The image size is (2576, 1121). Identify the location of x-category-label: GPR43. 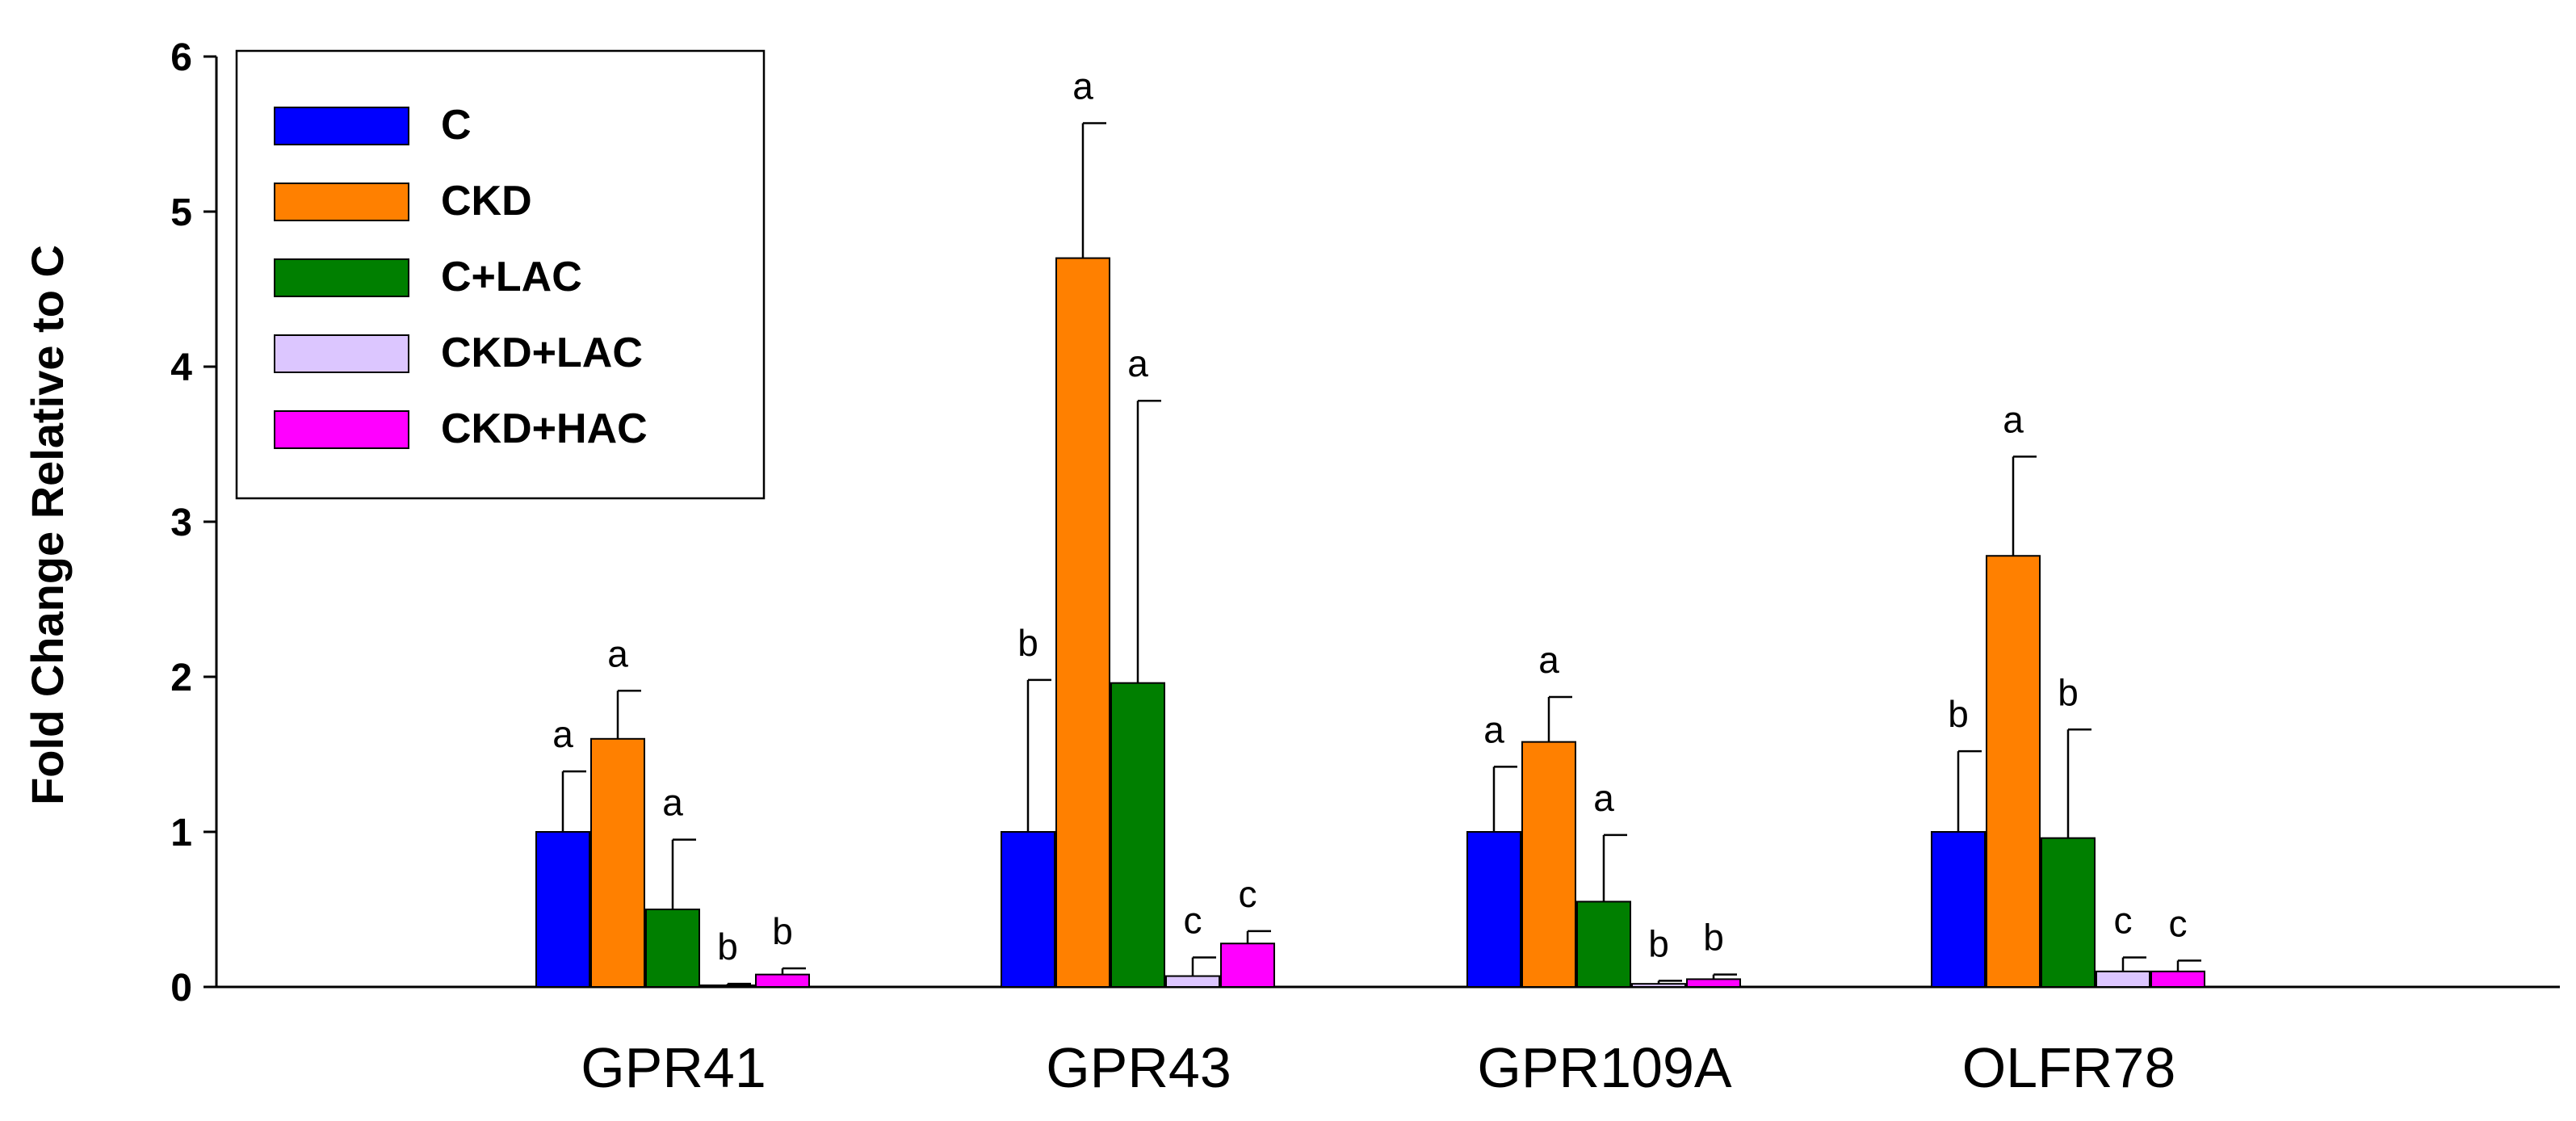
(1138, 1067).